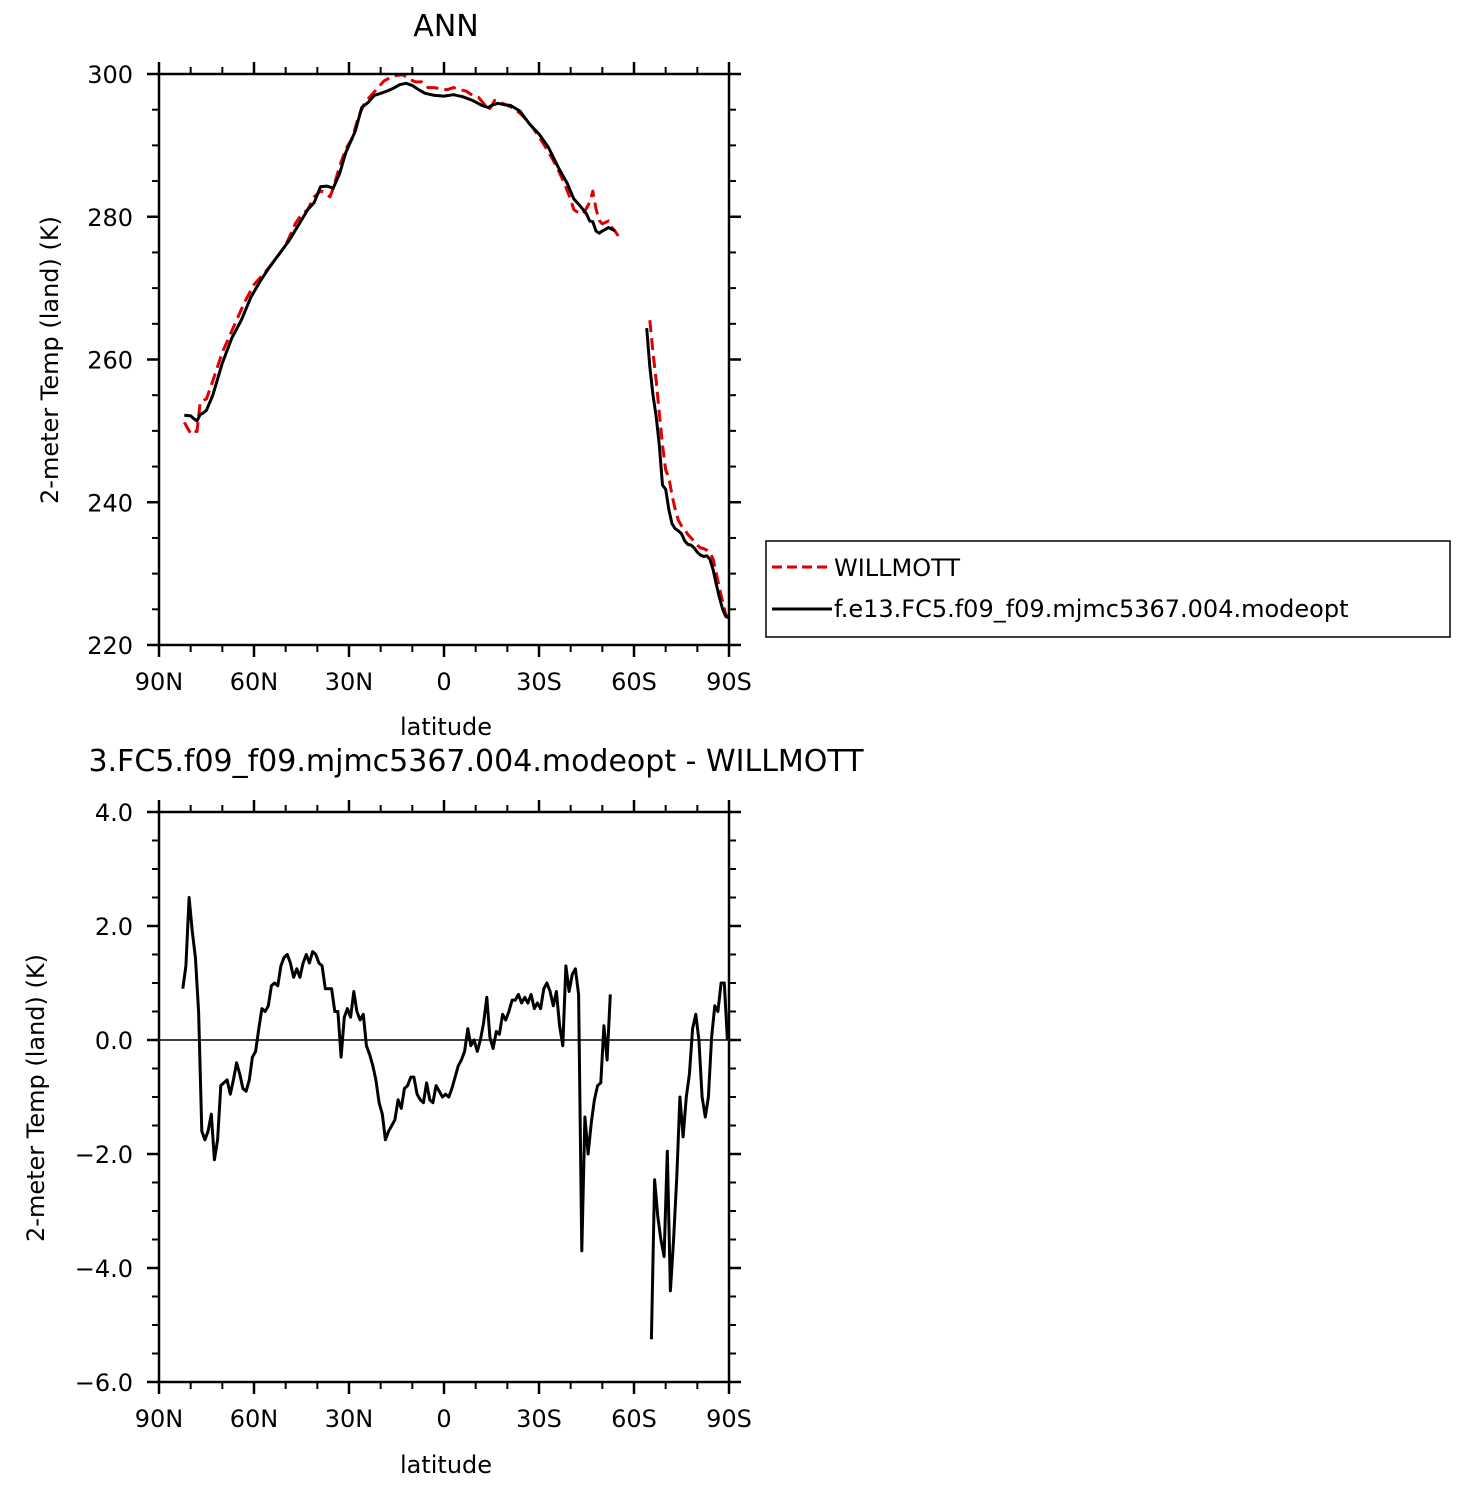 The height and width of the screenshot is (1485, 1483). Describe the element at coordinates (104, 1383) in the screenshot. I see `y-tick-label: −6.0` at that location.